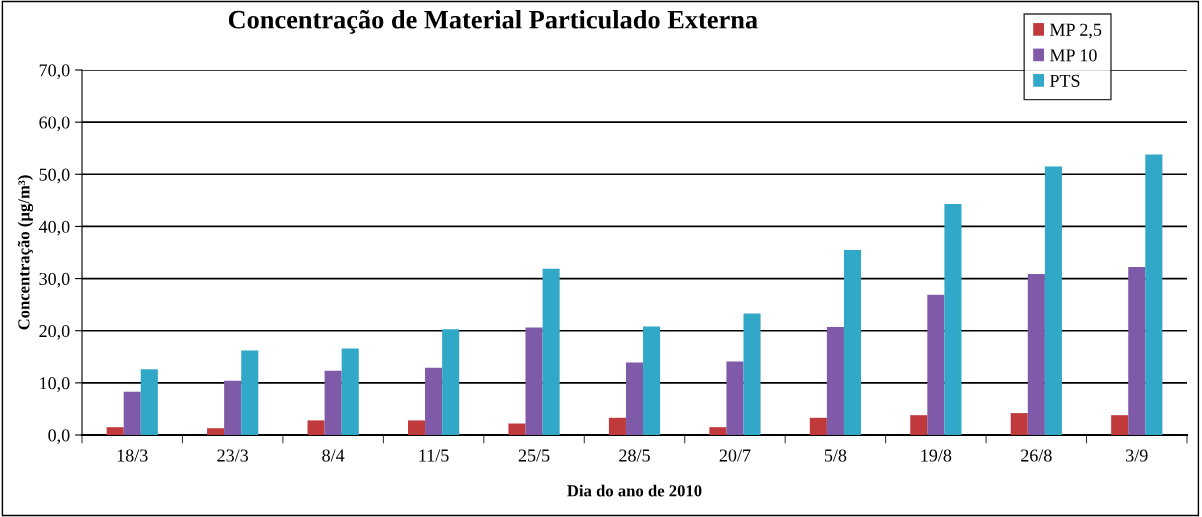 This screenshot has height=517, width=1202. I want to click on x-tick-label: 26/8, so click(1036, 455).